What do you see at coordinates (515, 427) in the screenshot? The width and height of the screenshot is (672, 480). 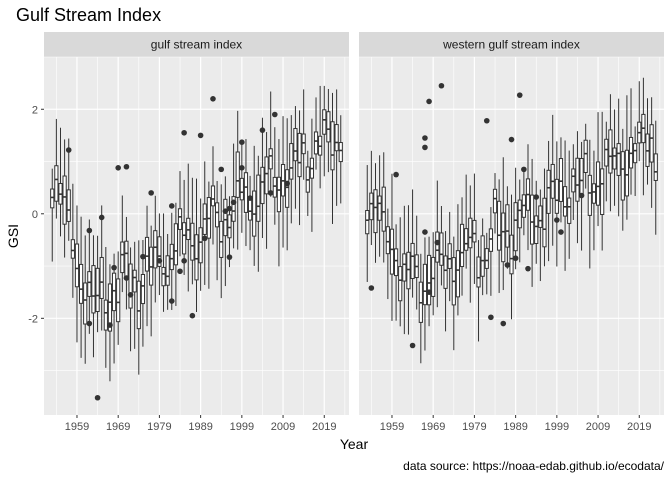 I see `x-tick-label: 1989` at bounding box center [515, 427].